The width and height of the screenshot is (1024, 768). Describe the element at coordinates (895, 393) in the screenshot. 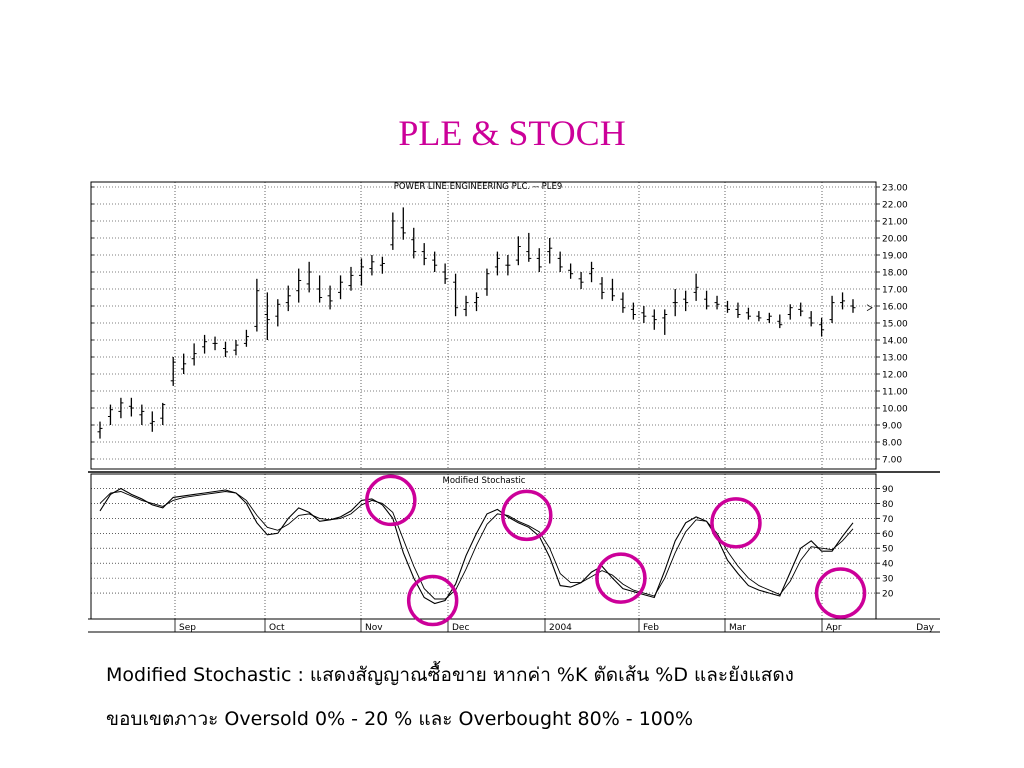

I see `price-tick-label: 11.00` at that location.